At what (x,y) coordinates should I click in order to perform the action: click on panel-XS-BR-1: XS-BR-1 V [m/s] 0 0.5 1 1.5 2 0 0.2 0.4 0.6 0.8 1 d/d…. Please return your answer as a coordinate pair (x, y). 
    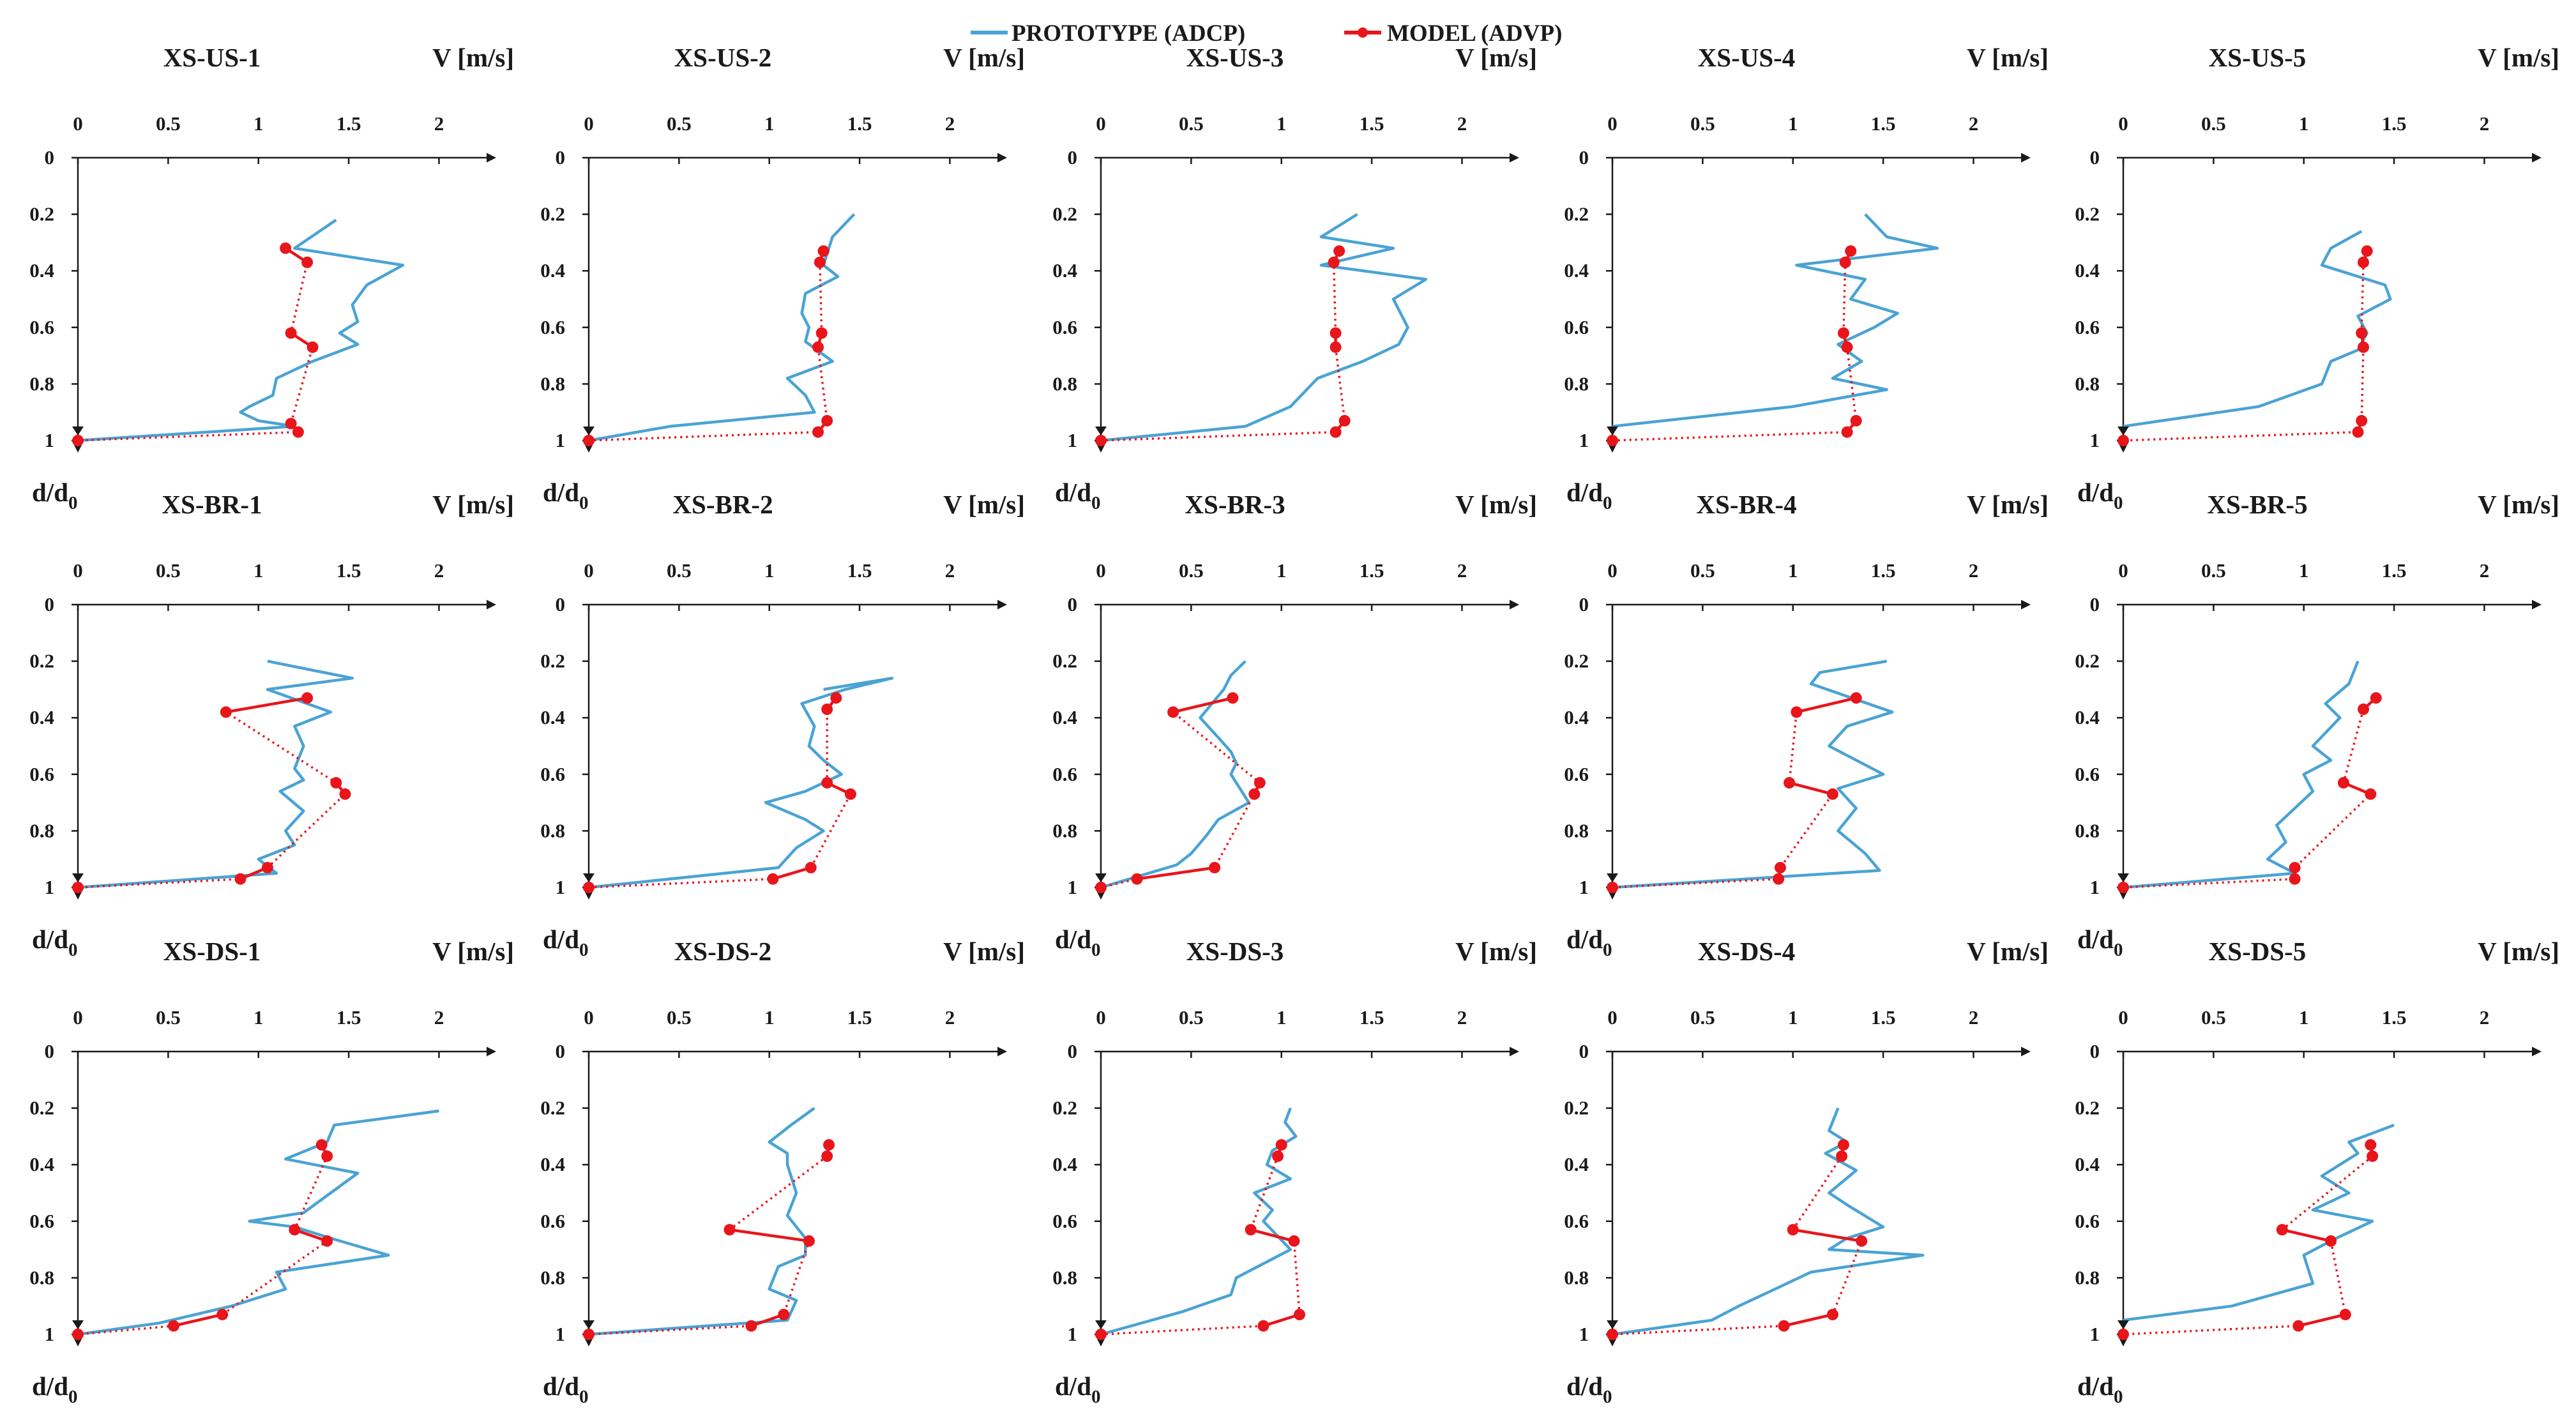
    Looking at the image, I should click on (272, 725).